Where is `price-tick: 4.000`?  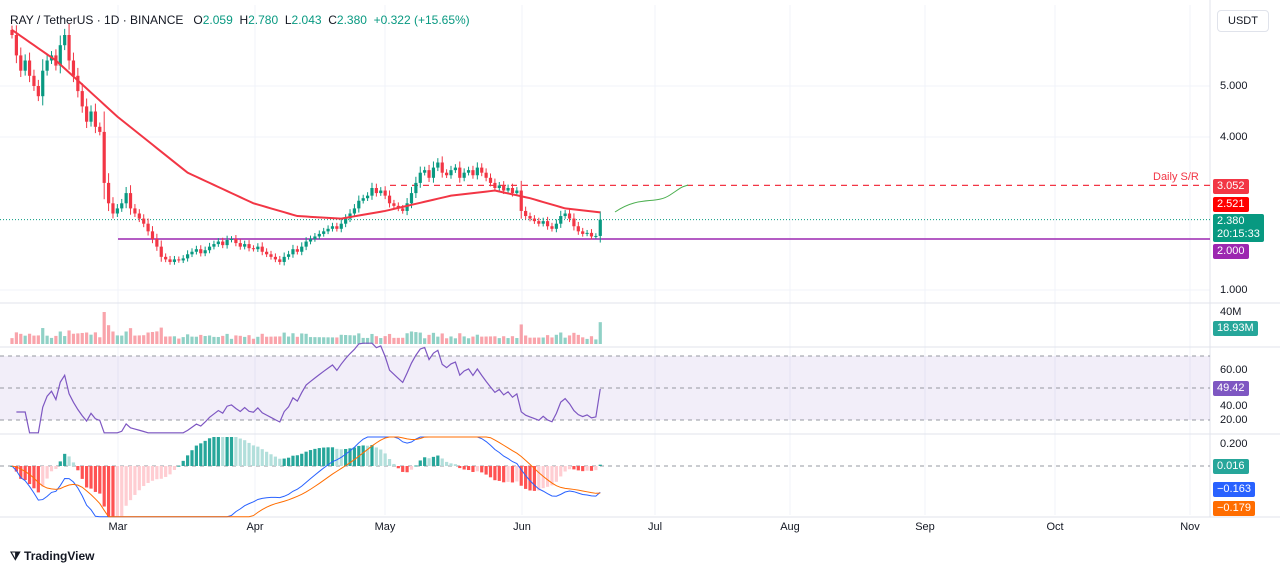 price-tick: 4.000 is located at coordinates (1234, 137).